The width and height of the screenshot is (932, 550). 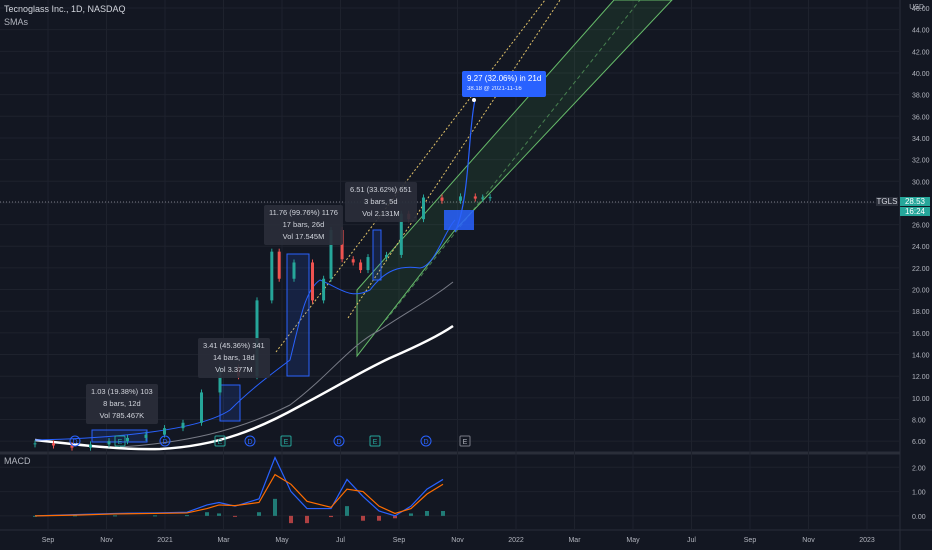 What do you see at coordinates (504, 84) in the screenshot?
I see `projection-label: 9.27 (32.06%) in 21d 38.18 @ 2021-11-16` at bounding box center [504, 84].